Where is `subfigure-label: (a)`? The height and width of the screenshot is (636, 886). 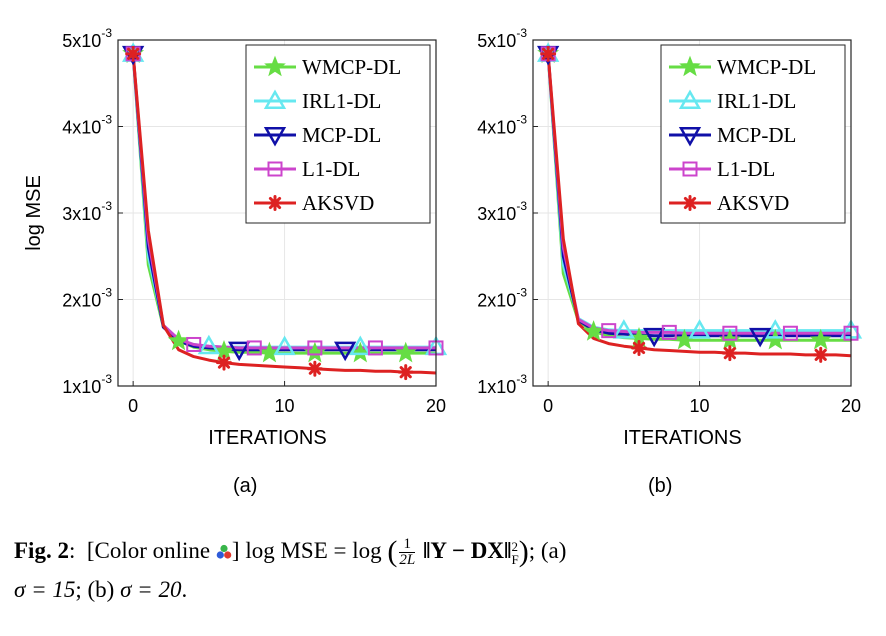
subfigure-label: (a) is located at coordinates (245, 486).